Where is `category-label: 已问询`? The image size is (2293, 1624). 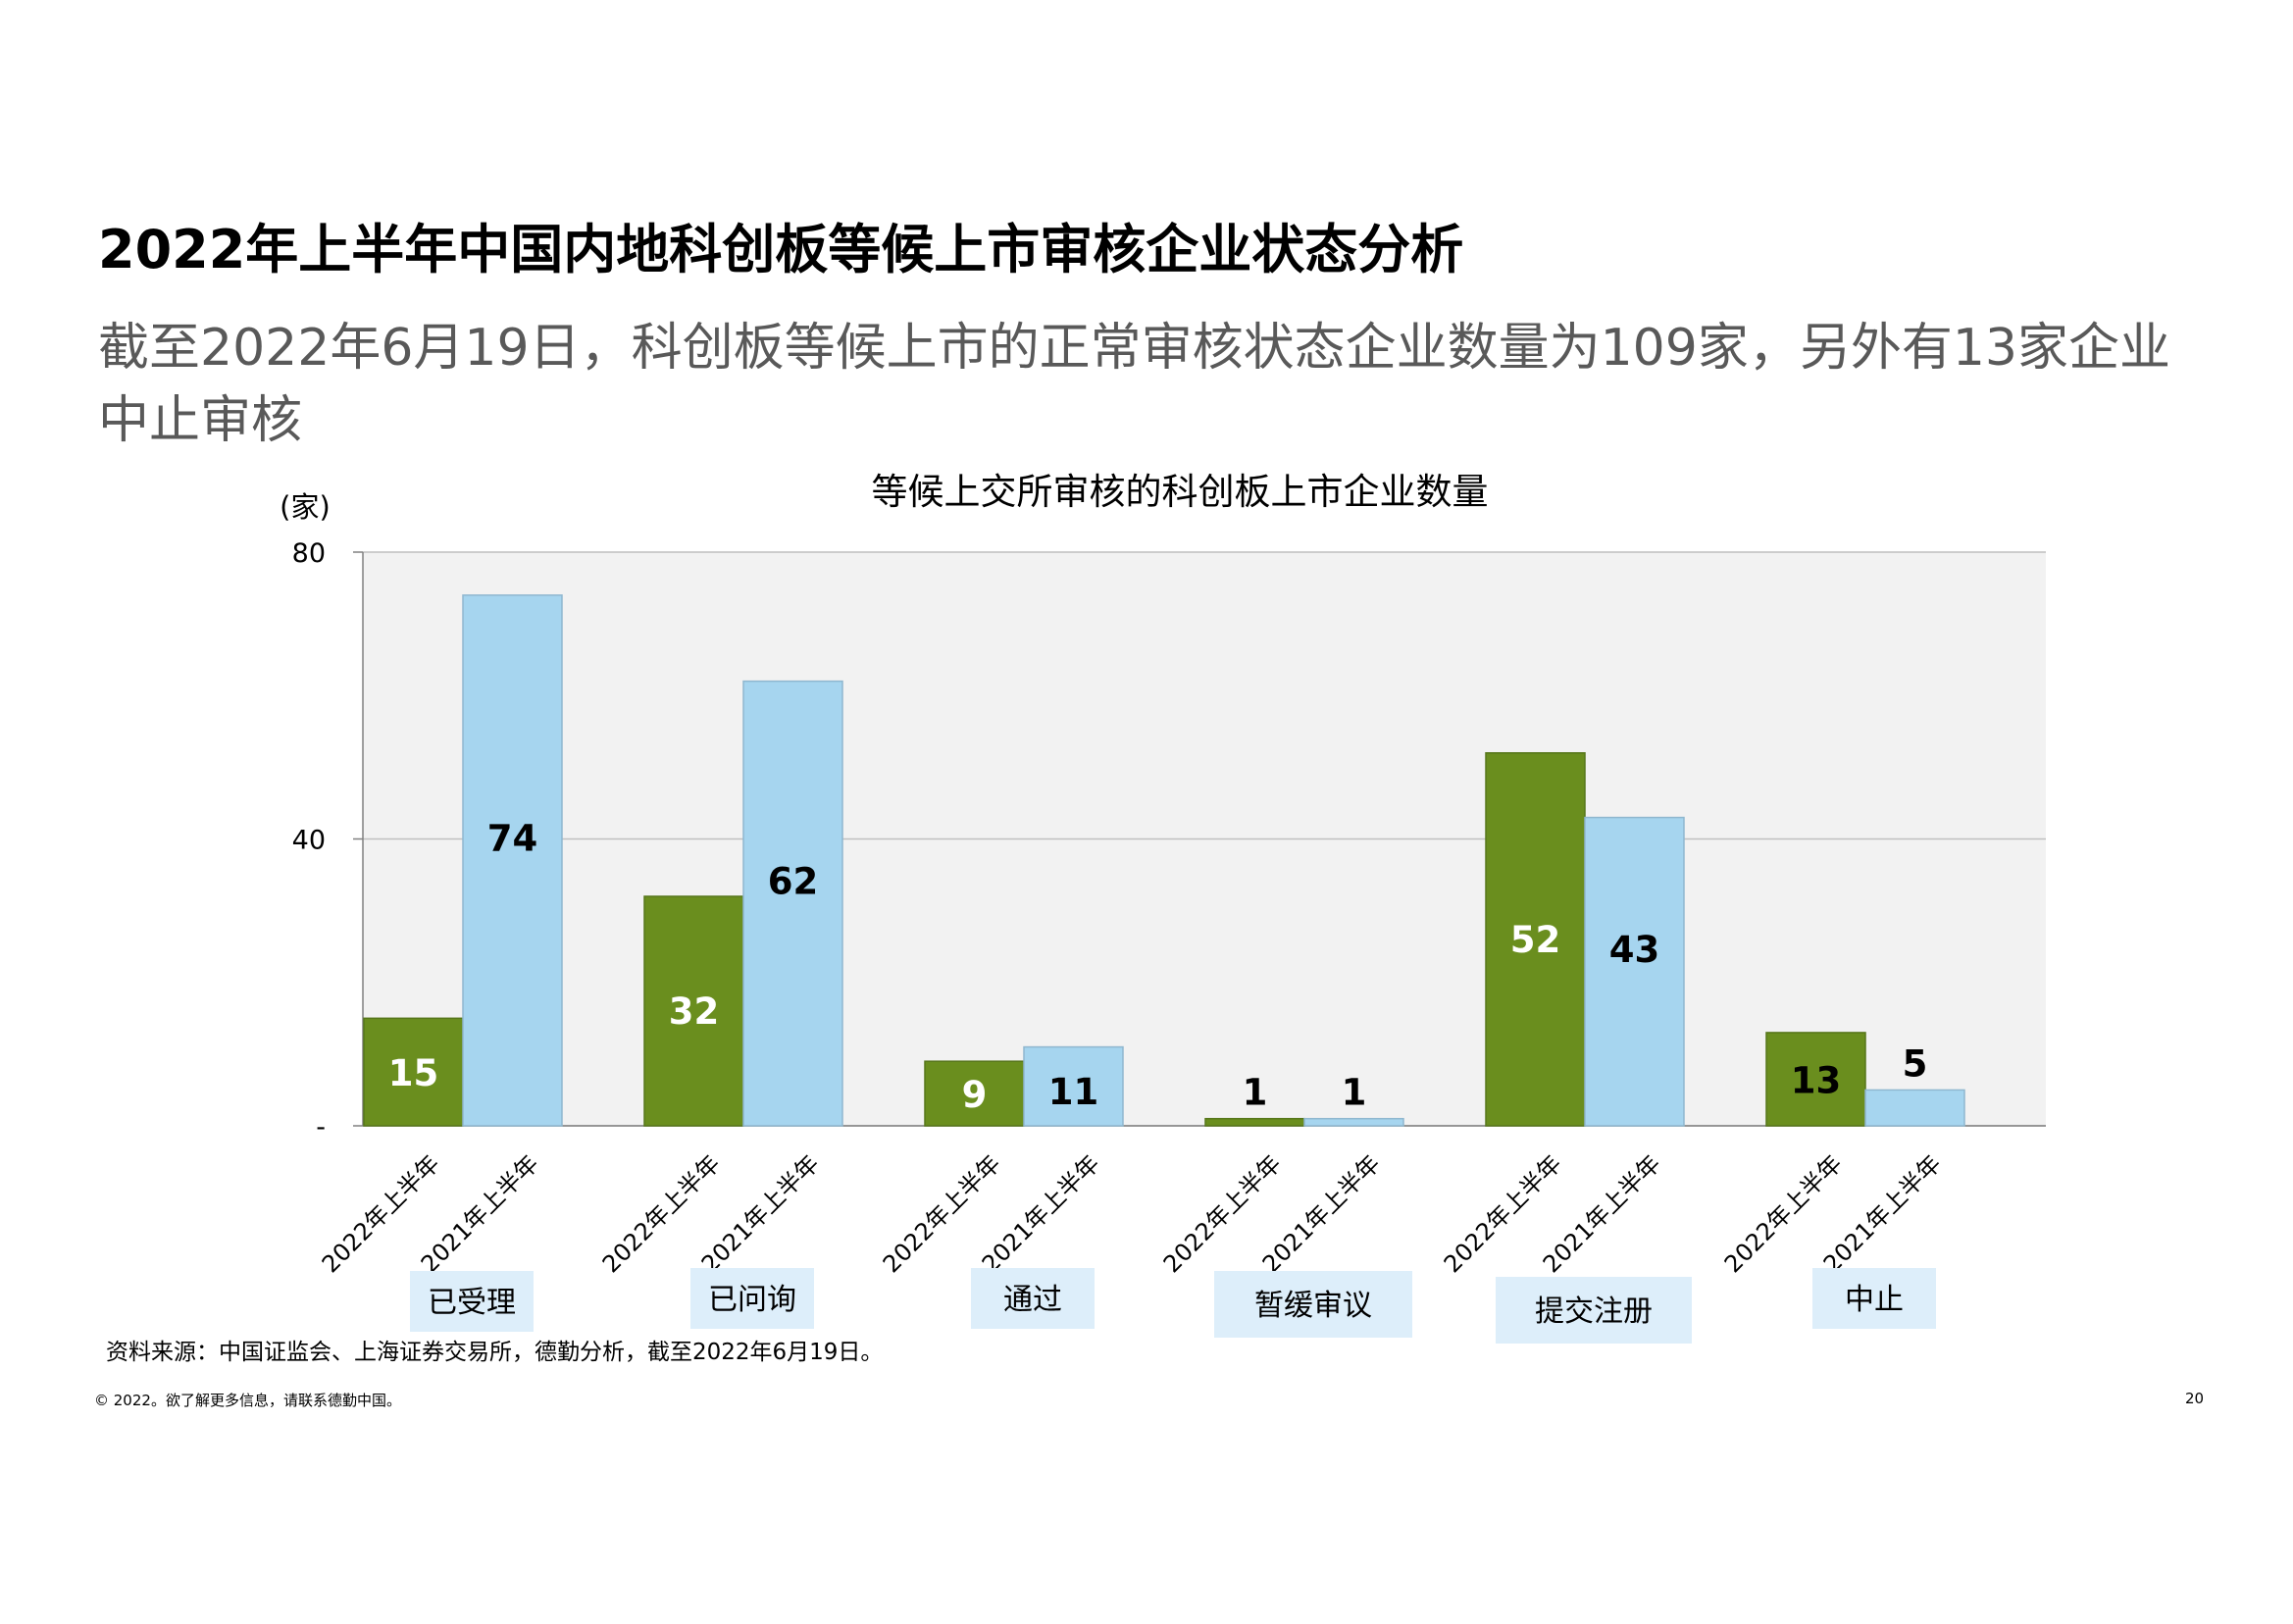 category-label: 已问询 is located at coordinates (752, 1300).